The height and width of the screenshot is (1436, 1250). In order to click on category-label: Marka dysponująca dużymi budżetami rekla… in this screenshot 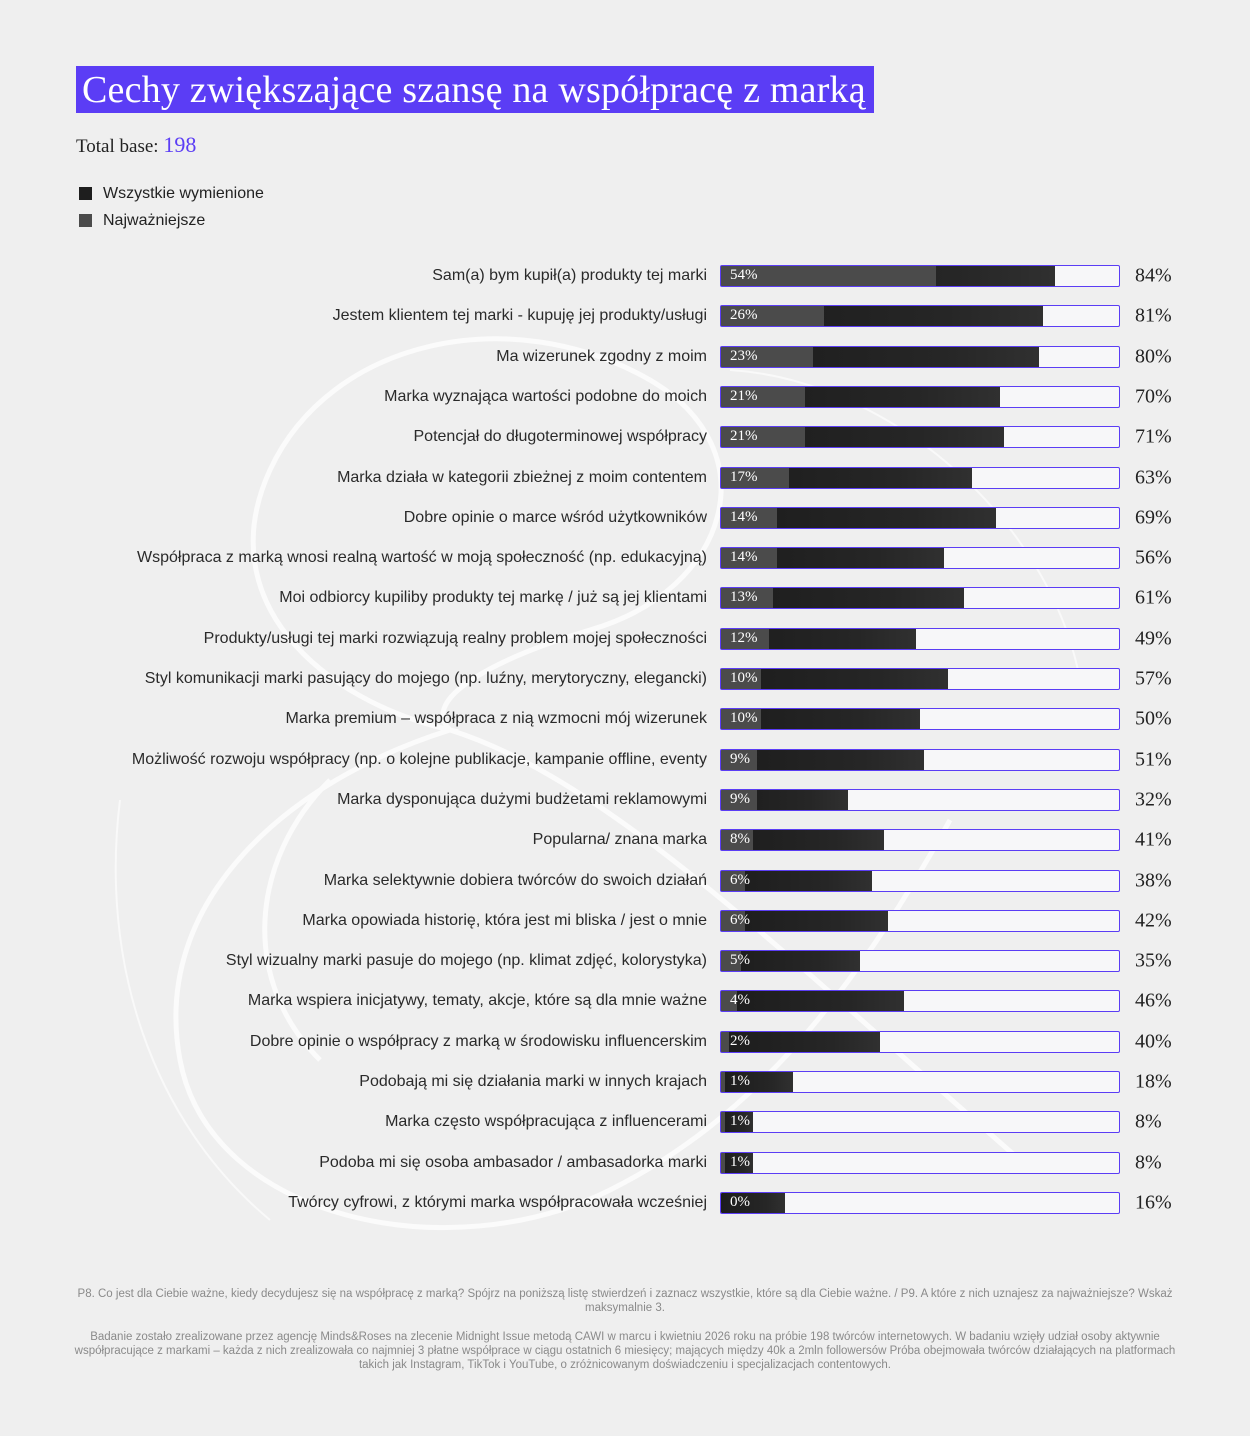, I will do `click(522, 799)`.